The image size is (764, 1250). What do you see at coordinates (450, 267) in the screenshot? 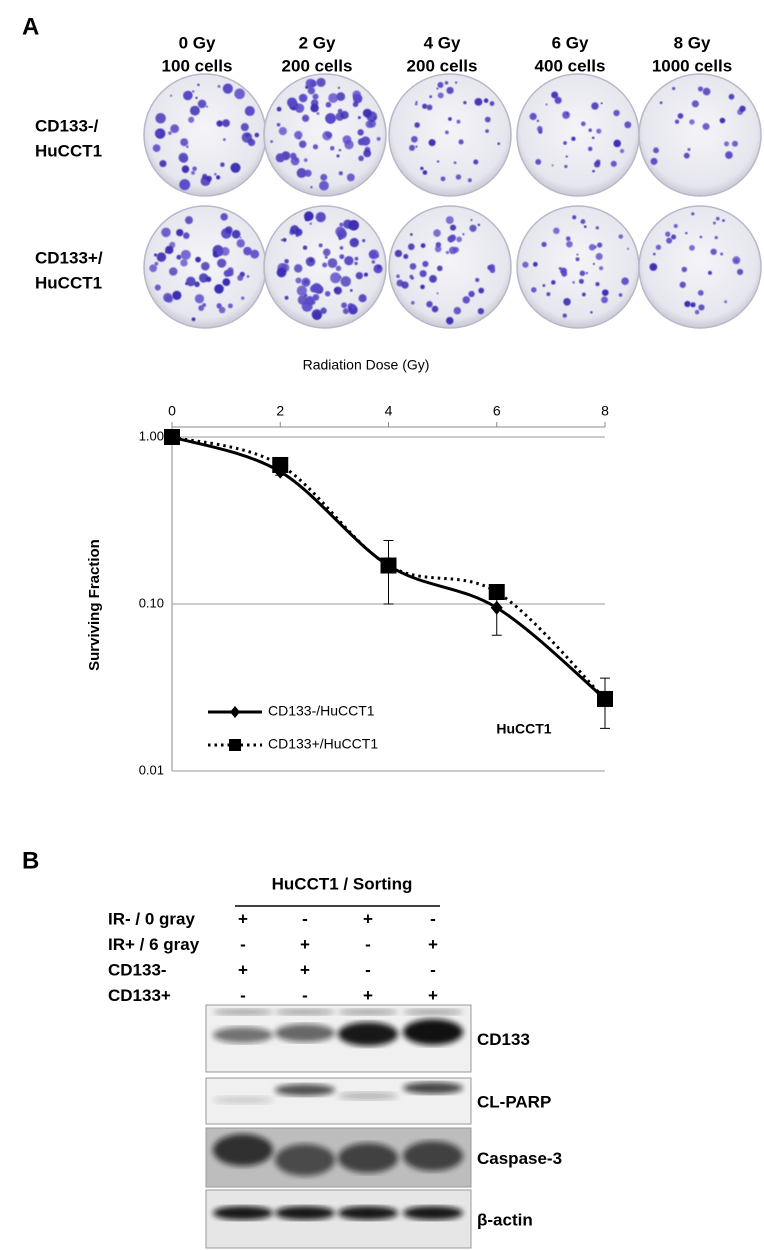
I see `plate-dish` at bounding box center [450, 267].